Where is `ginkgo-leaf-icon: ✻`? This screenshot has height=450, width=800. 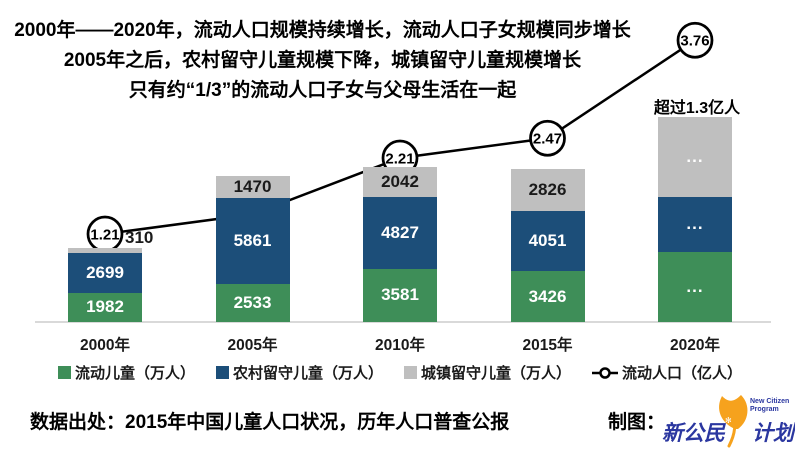
ginkgo-leaf-icon: ✻ is located at coordinates (733, 421).